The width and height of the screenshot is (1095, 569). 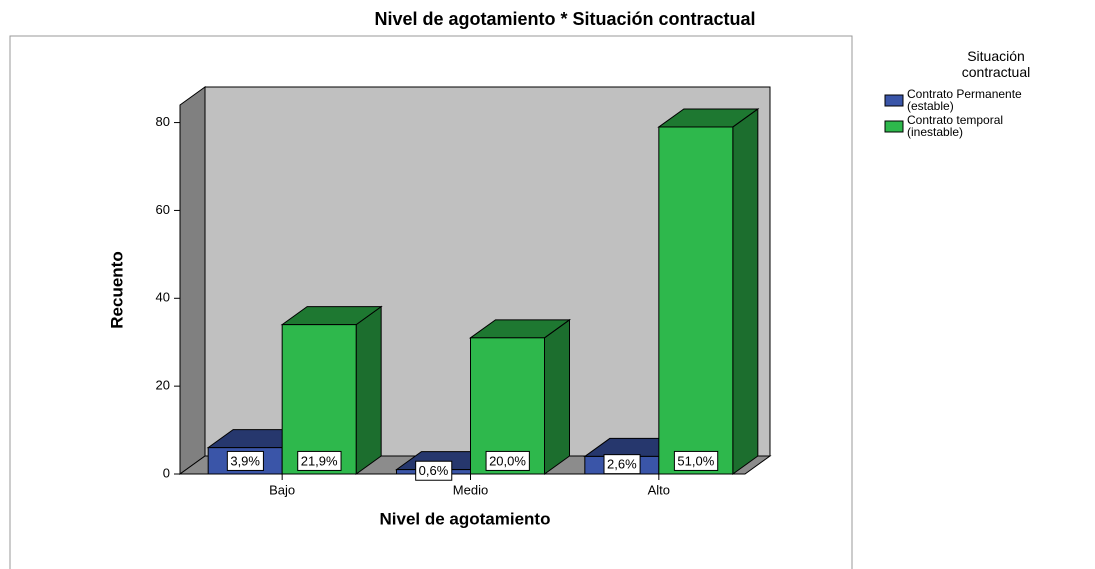 I want to click on value-label: 0,6%, so click(x=434, y=470).